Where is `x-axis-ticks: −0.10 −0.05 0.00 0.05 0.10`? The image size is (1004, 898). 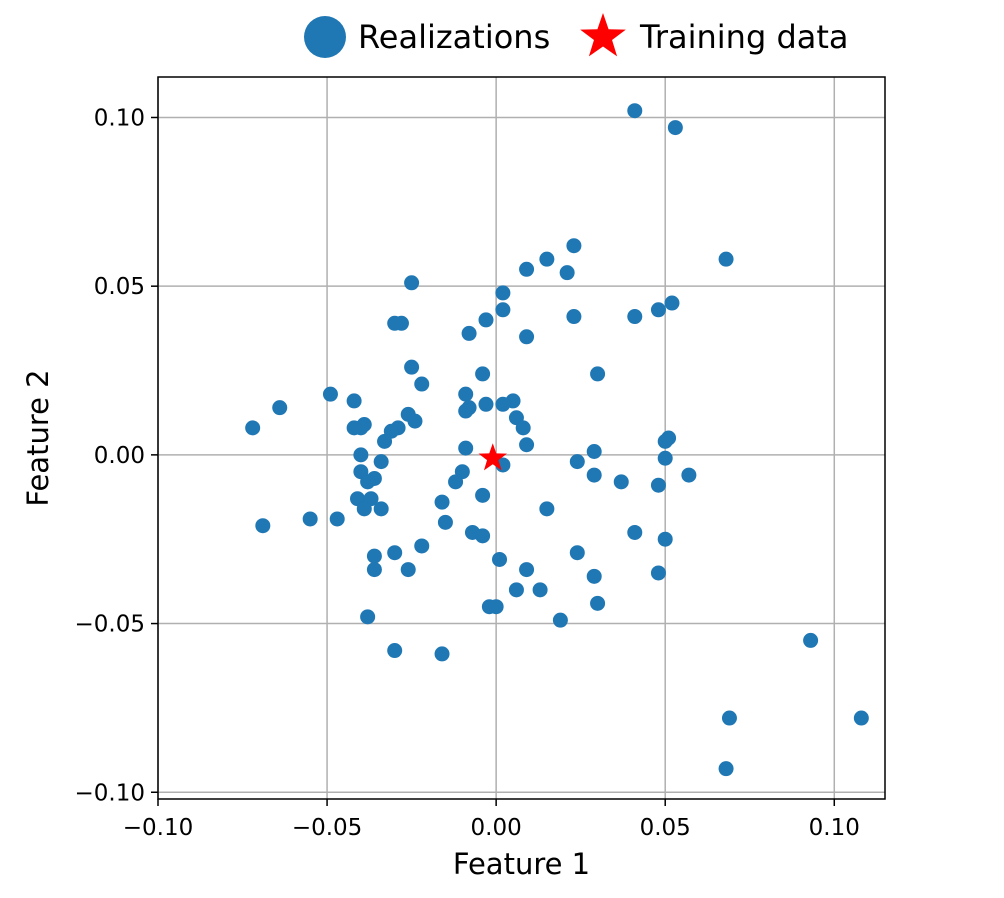
x-axis-ticks: −0.10 −0.05 0.00 0.05 0.10 is located at coordinates (491, 820).